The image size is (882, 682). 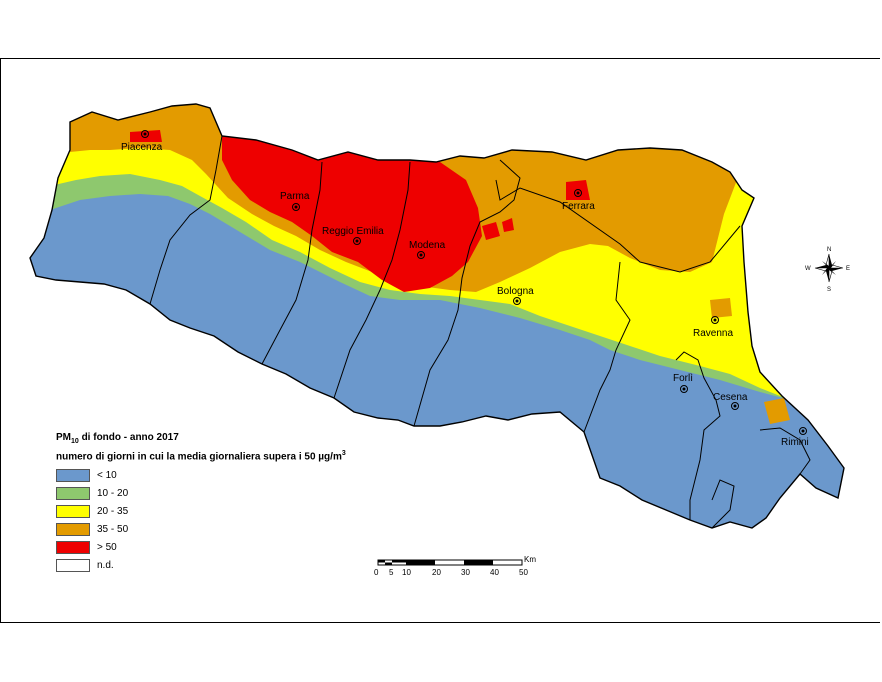 What do you see at coordinates (113, 530) in the screenshot?
I see `legend-label: 35 - 50` at bounding box center [113, 530].